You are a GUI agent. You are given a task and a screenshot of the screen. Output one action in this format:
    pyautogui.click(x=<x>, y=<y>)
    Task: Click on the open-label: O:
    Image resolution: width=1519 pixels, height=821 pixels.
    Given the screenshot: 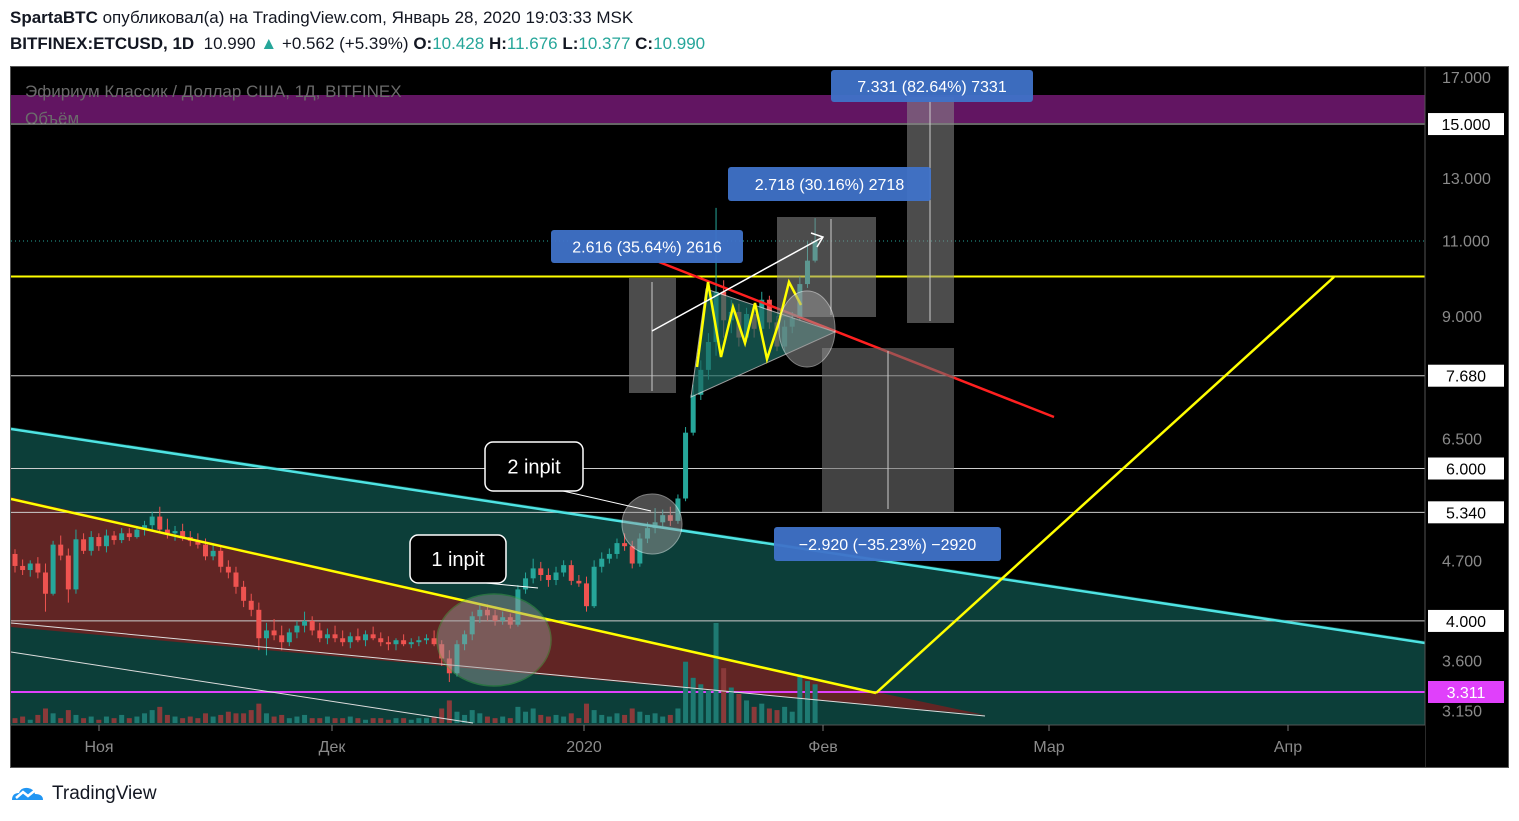 What is the action you would take?
    pyautogui.click(x=423, y=43)
    